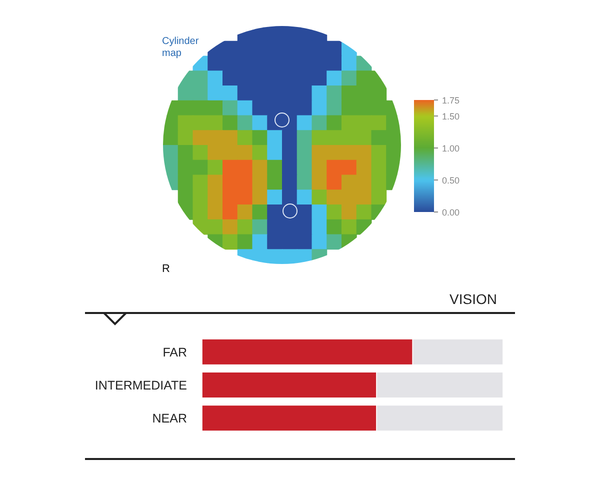 The image size is (598, 485). I want to click on y-tick-label: NEAR, so click(169, 419).